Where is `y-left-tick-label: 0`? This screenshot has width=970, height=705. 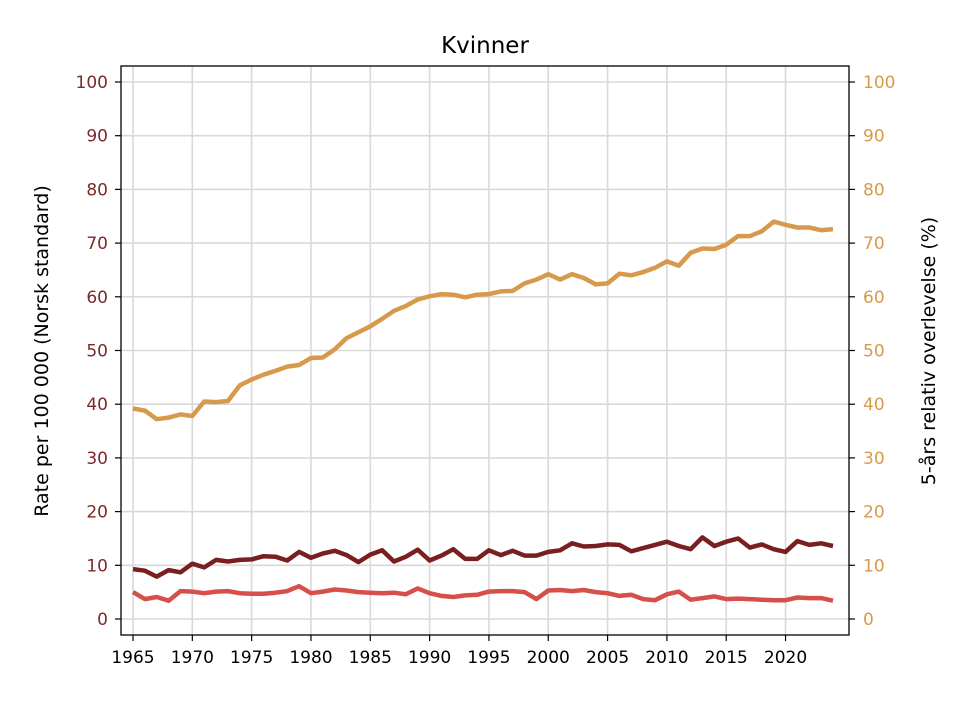
y-left-tick-label: 0 is located at coordinates (102, 620).